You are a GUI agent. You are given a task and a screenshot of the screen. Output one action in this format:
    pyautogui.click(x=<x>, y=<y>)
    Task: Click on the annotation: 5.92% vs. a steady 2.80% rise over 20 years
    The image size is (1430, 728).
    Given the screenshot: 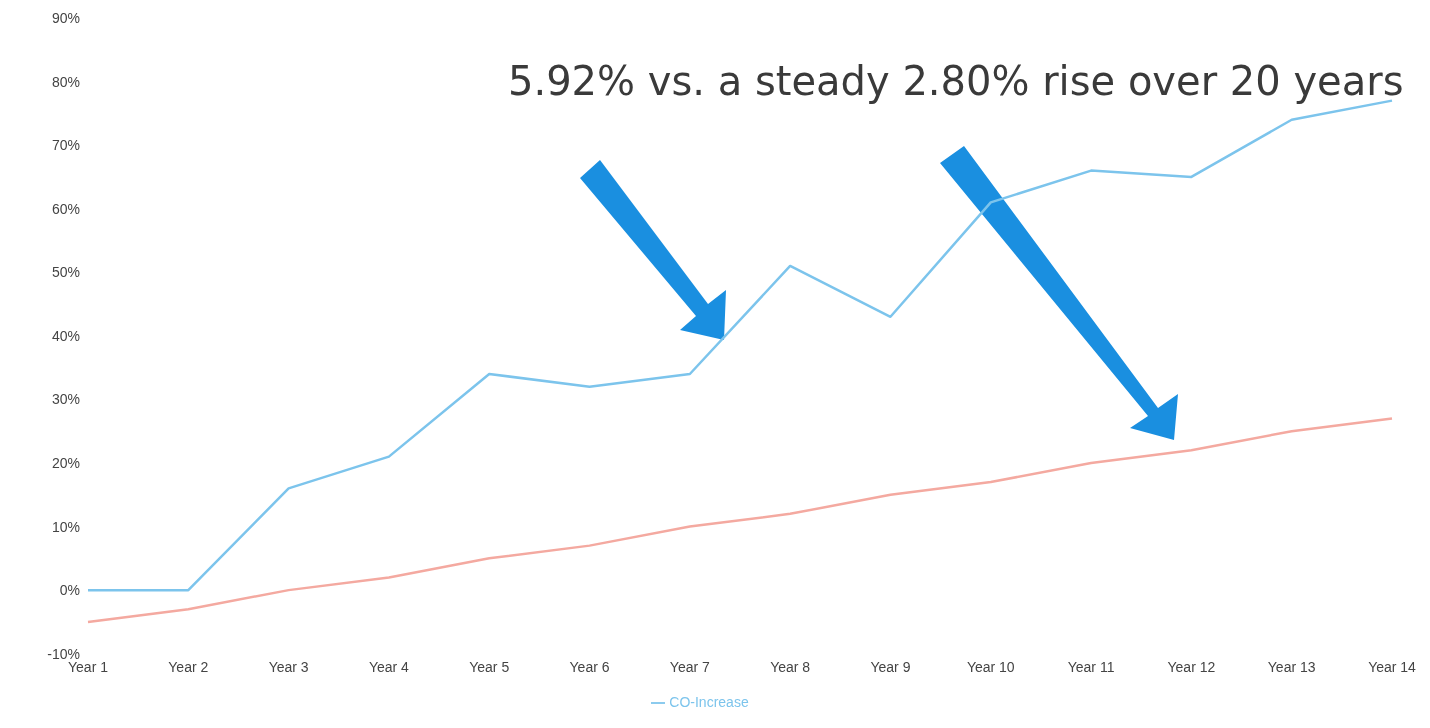 What is the action you would take?
    pyautogui.click(x=956, y=81)
    